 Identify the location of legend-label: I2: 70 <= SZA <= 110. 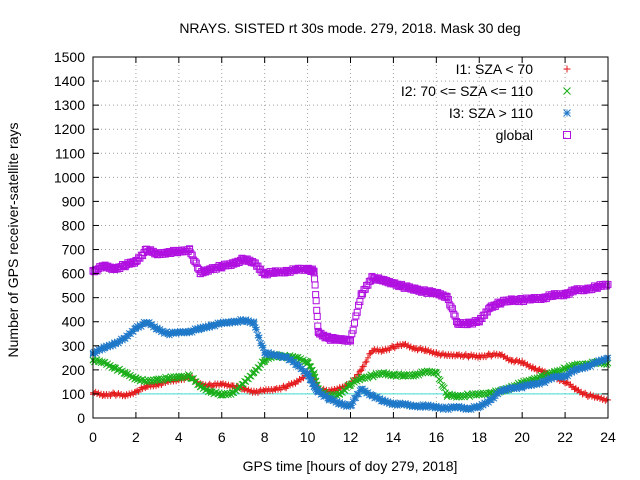
(467, 91).